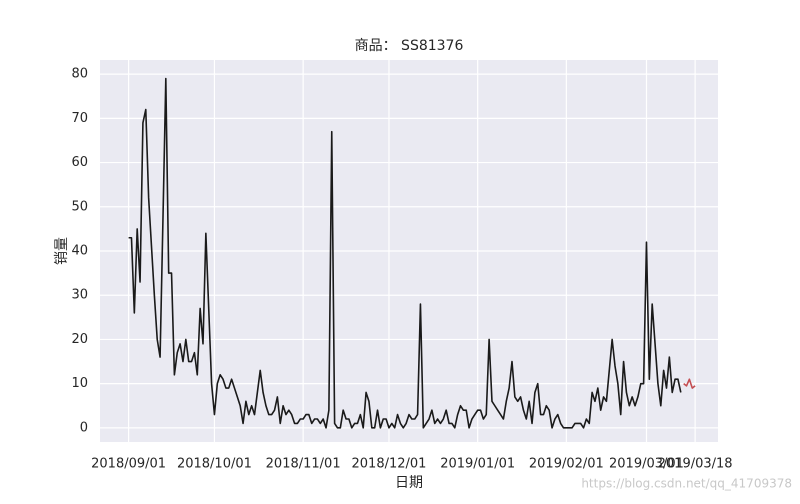 The height and width of the screenshot is (504, 800). I want to click on y-tick-label: 50, so click(79, 206).